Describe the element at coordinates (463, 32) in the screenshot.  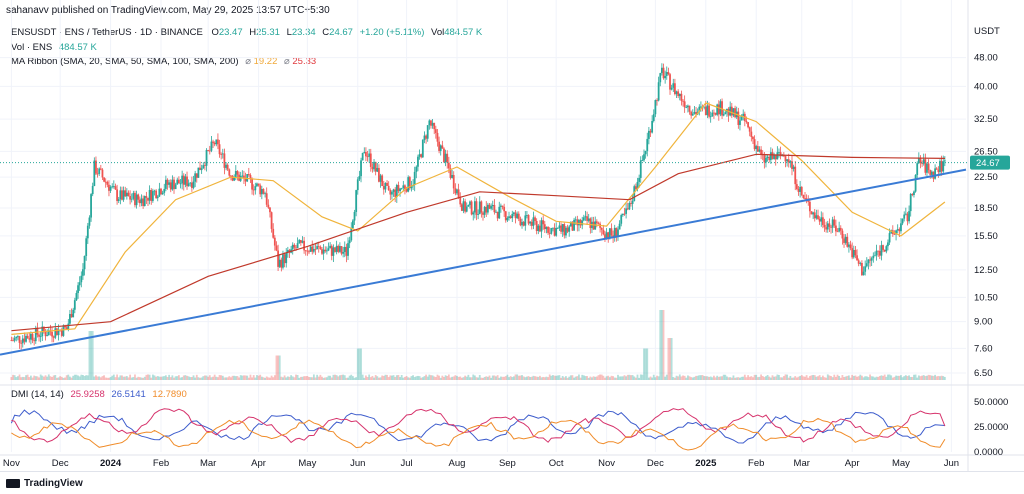
I see `vol-value: 484.57 K` at that location.